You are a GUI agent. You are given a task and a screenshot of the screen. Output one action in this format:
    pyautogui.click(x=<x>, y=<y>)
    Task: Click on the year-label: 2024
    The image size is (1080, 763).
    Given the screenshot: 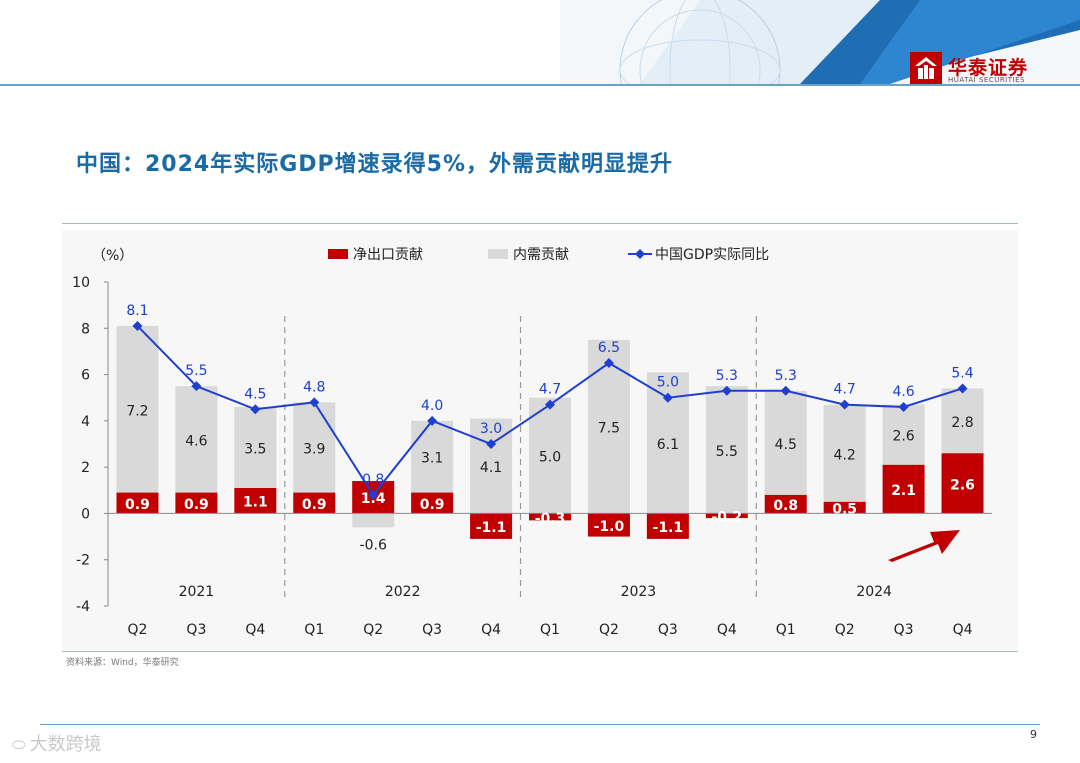 What is the action you would take?
    pyautogui.click(x=874, y=592)
    